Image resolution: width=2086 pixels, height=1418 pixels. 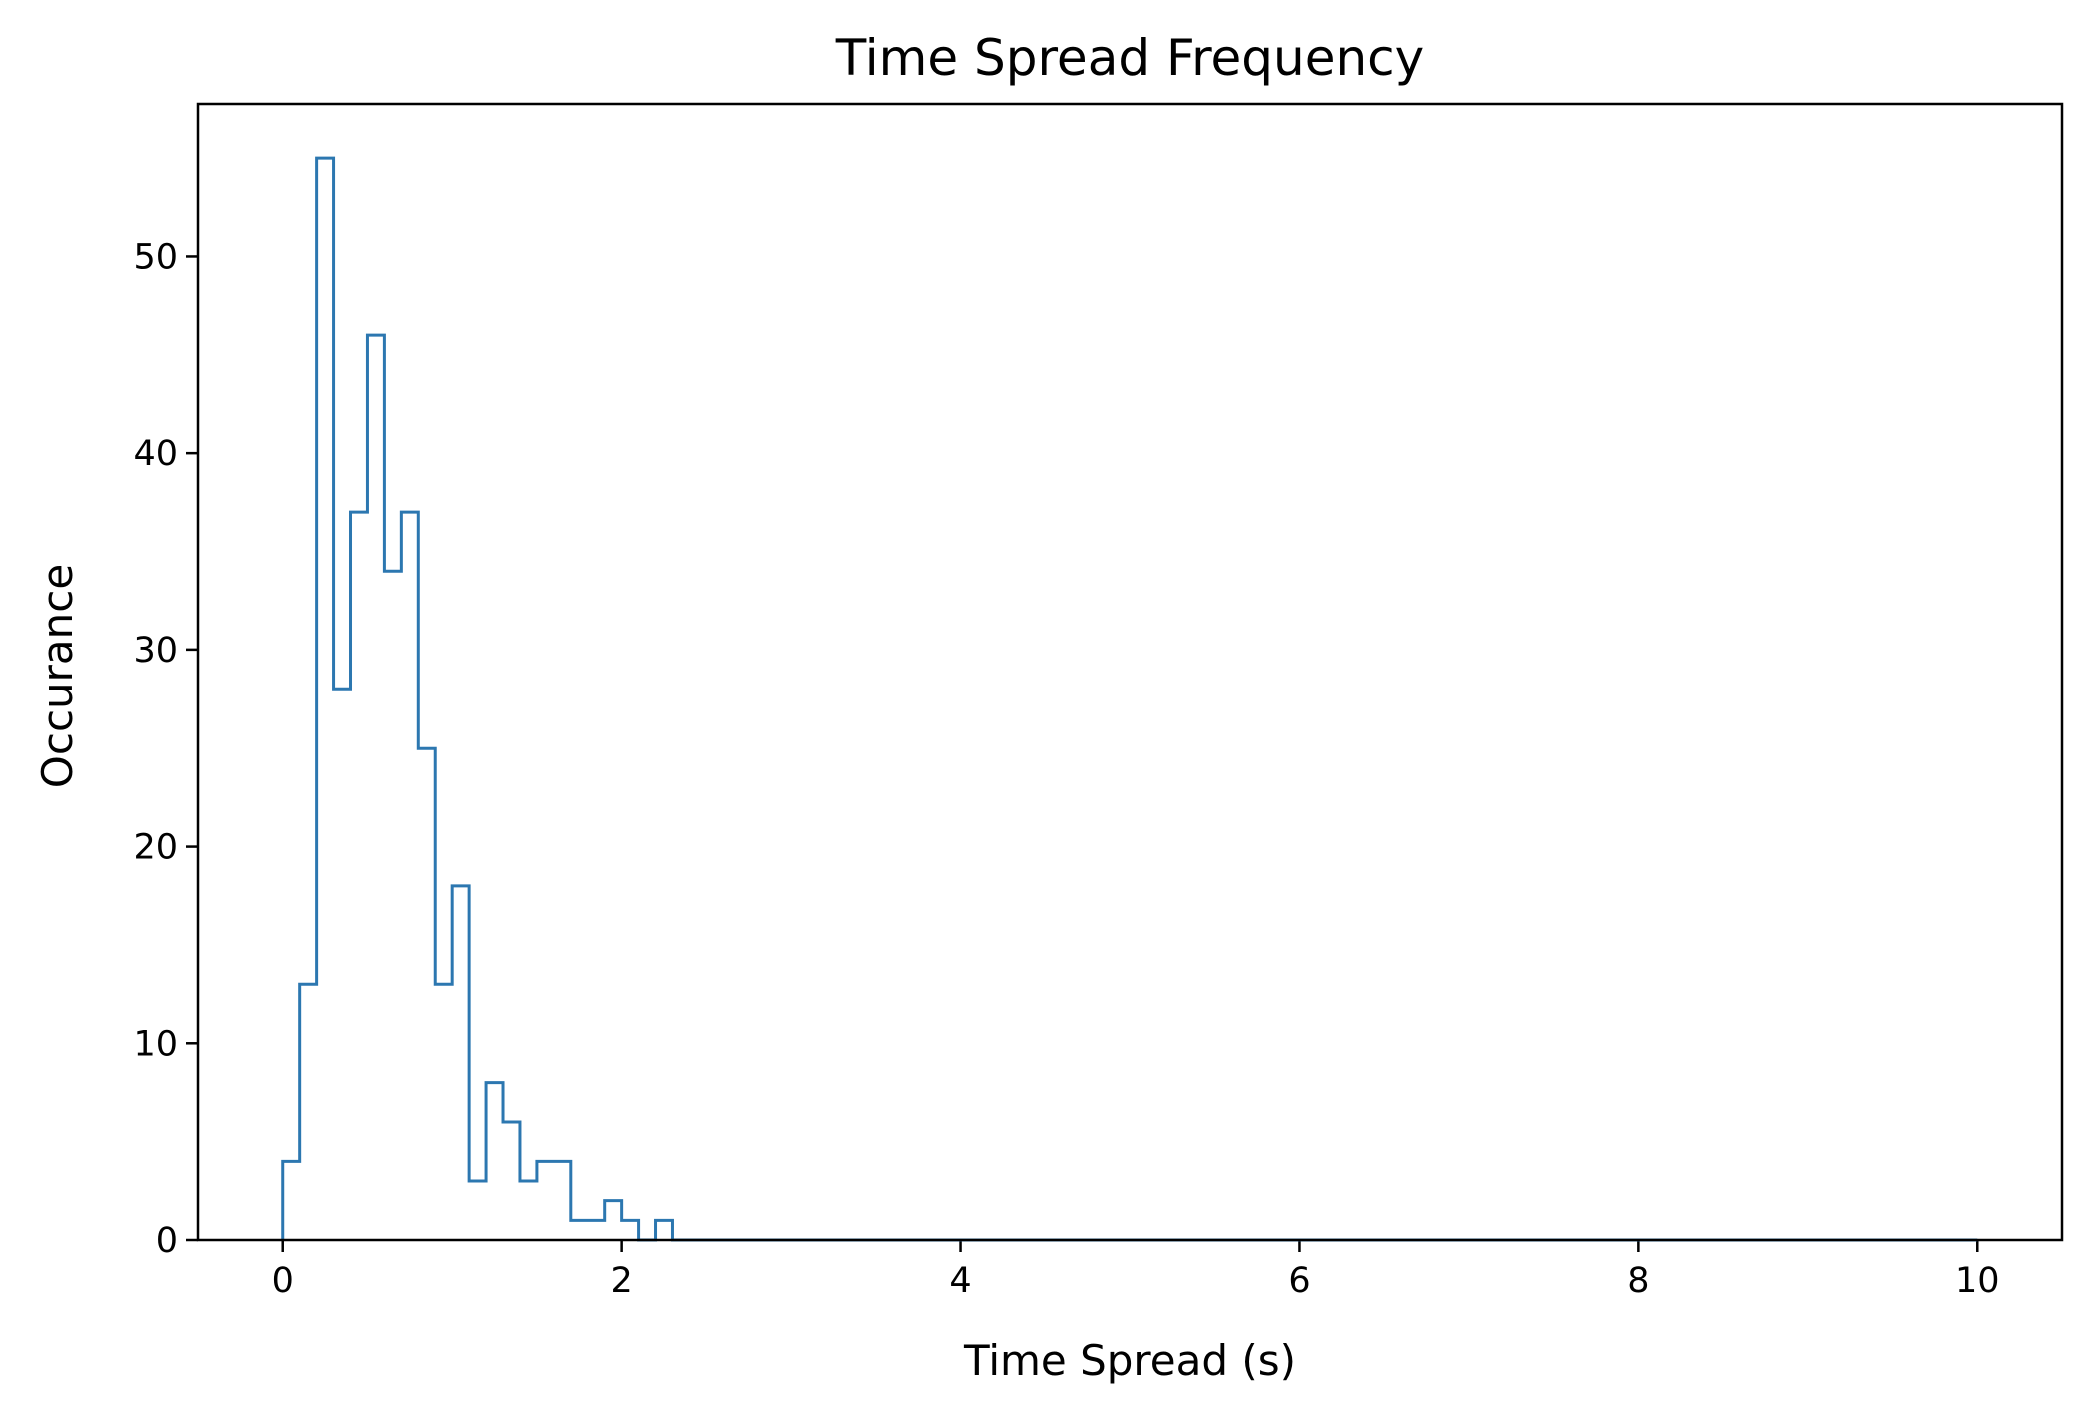 What do you see at coordinates (155, 651) in the screenshot?
I see `y-tick-label: 30` at bounding box center [155, 651].